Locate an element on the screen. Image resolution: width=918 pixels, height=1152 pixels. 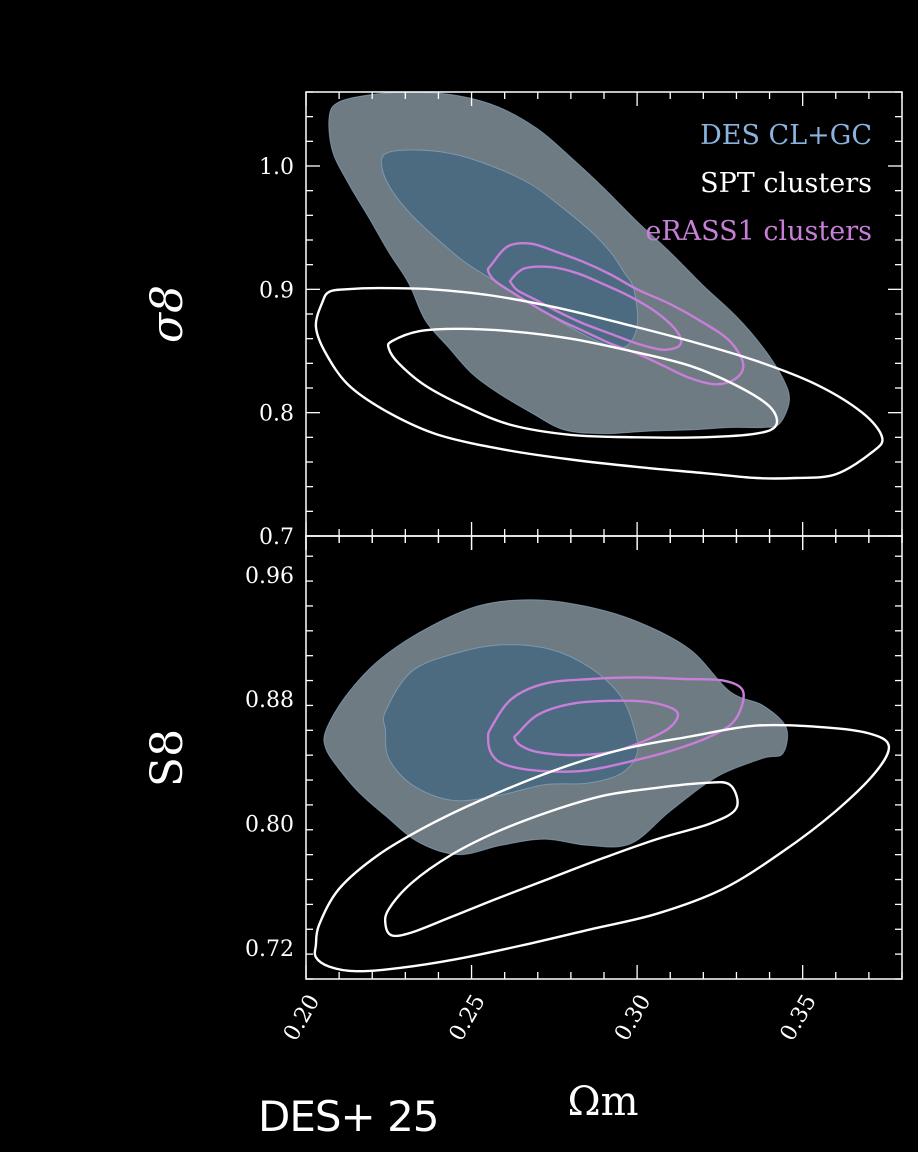
xtick-label: 0.30 is located at coordinates (633, 1018).